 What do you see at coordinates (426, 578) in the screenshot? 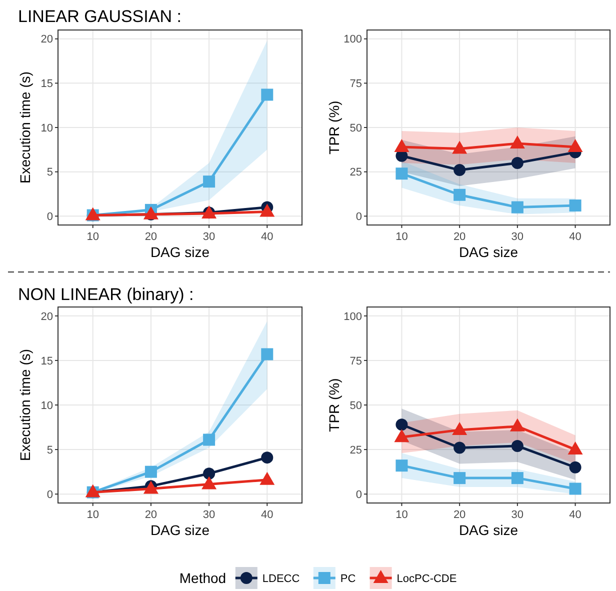
I see `legend-label: LocPC-CDE` at bounding box center [426, 578].